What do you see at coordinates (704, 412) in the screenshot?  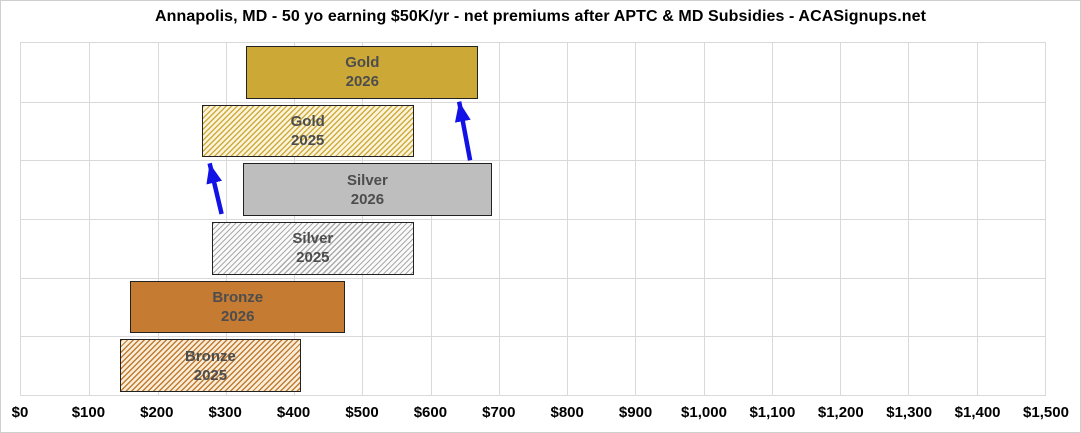 I see `x-tick-label: $1,000` at bounding box center [704, 412].